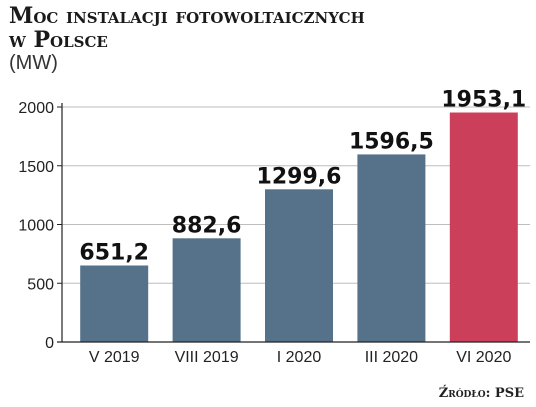 The height and width of the screenshot is (407, 536). I want to click on chart-title-line-1: Moc instalacji fotowoltaicznych, so click(187, 16).